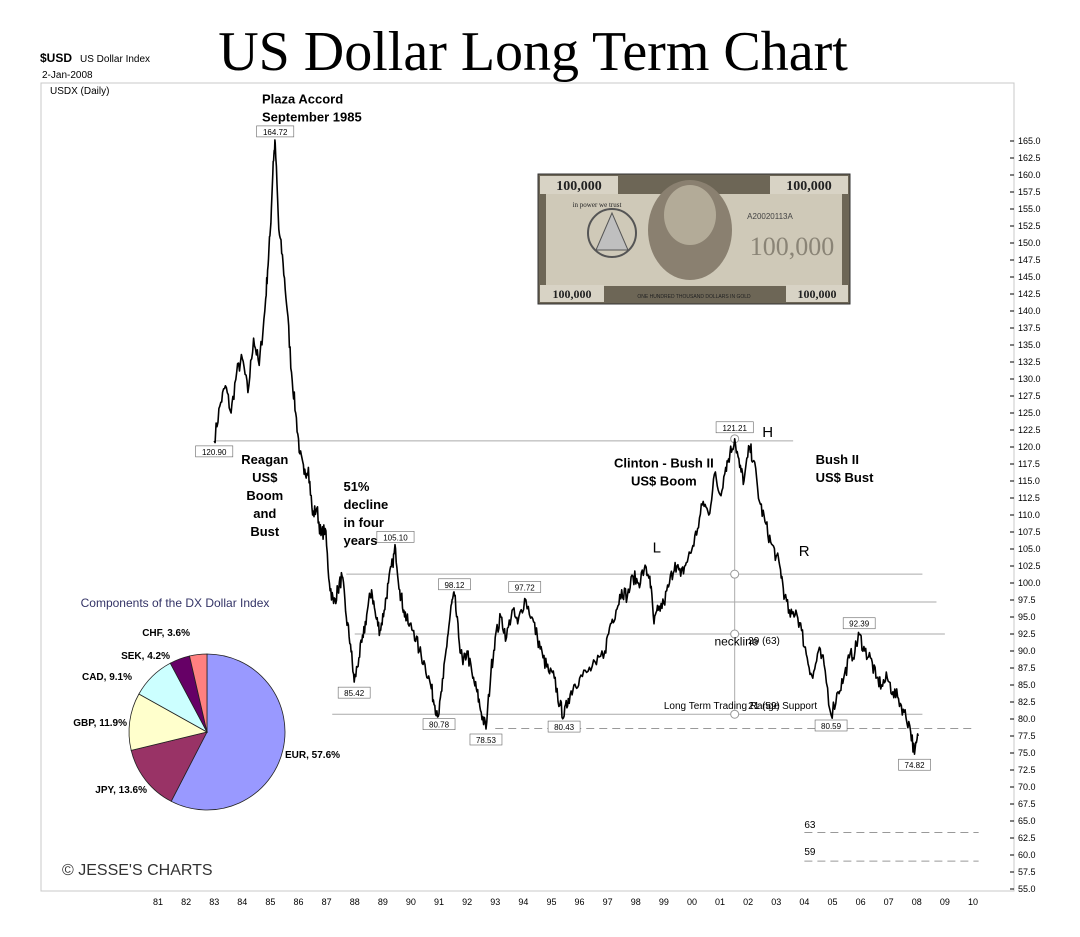 This screenshot has width=1080, height=937. Describe the element at coordinates (1027, 872) in the screenshot. I see `y-tick-label: 57.5` at that location.